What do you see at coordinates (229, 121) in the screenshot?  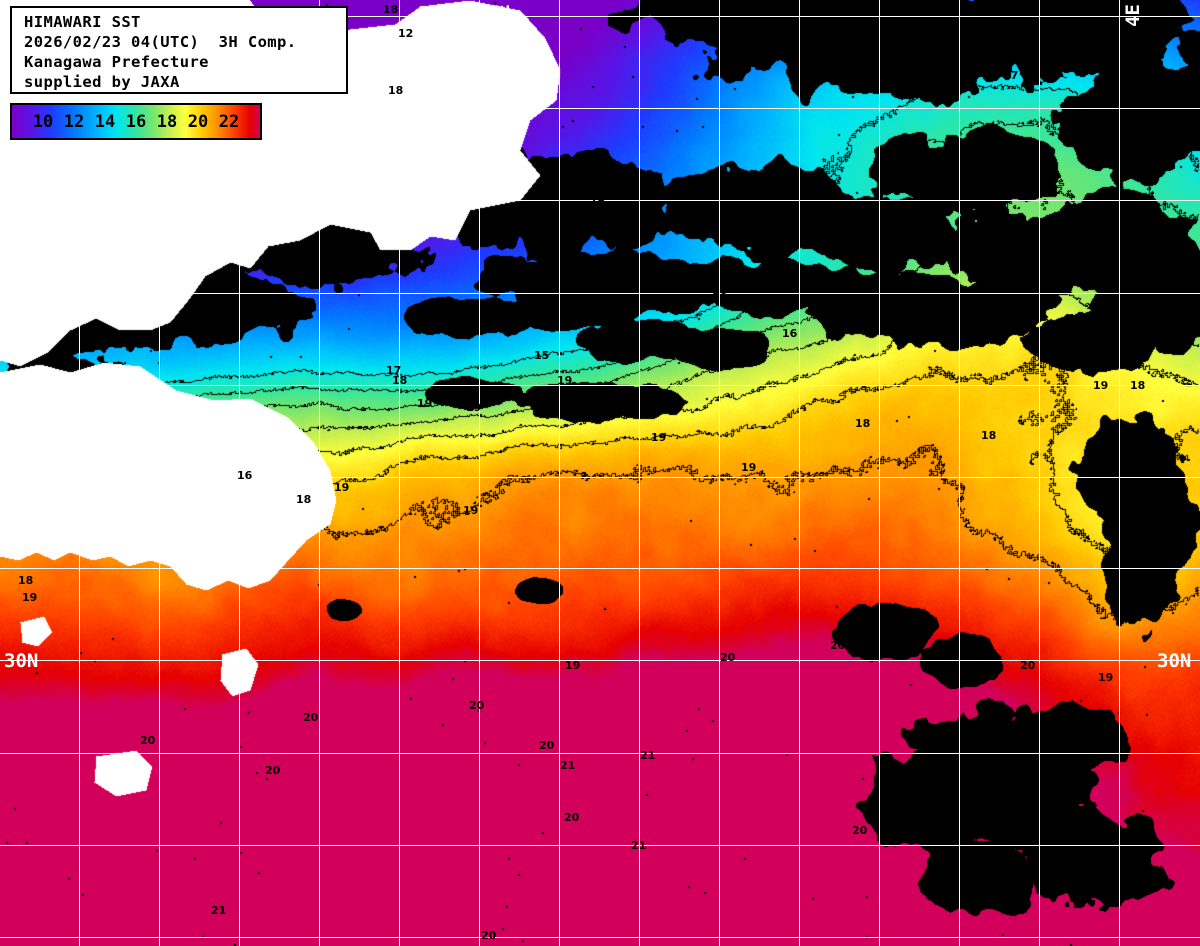 I see `colorbar-tick-22: 22` at bounding box center [229, 121].